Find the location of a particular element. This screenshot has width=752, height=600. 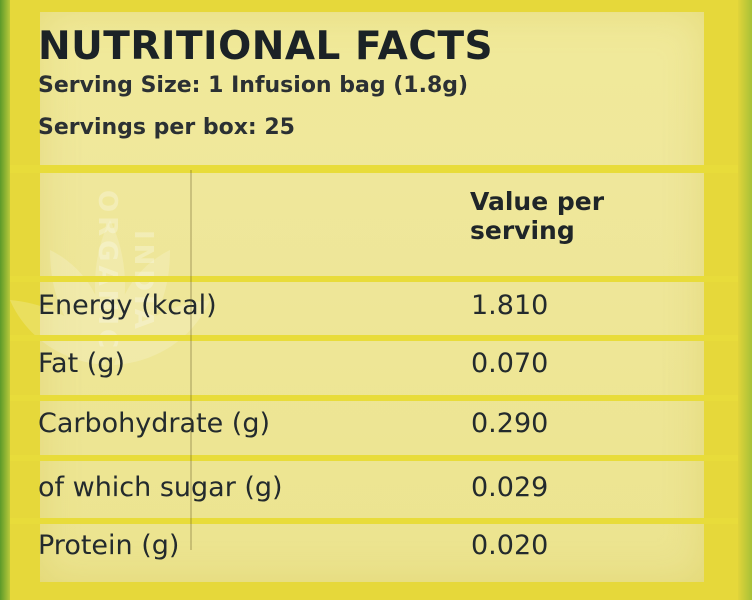

nutrient-label-fat: Fat (g) is located at coordinates (81, 363).